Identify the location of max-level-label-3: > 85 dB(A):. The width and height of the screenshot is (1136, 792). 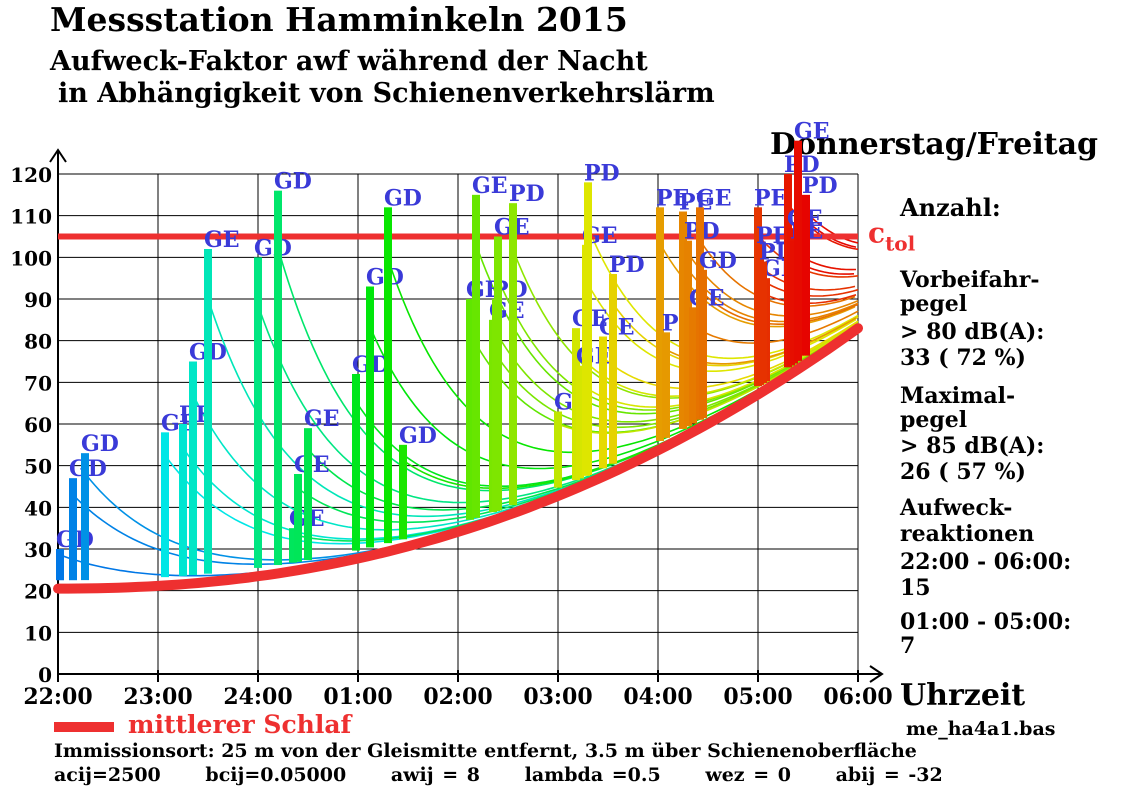
(972, 446).